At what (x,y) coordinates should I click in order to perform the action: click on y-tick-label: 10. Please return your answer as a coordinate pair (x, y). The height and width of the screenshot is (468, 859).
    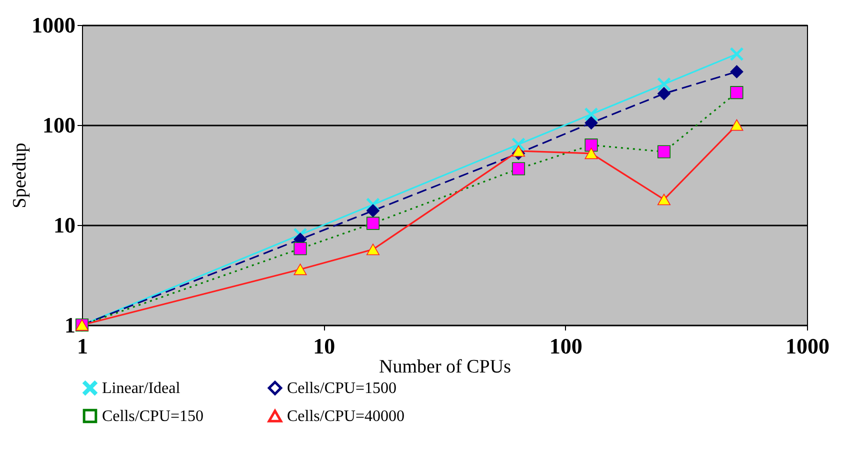
    Looking at the image, I should click on (65, 225).